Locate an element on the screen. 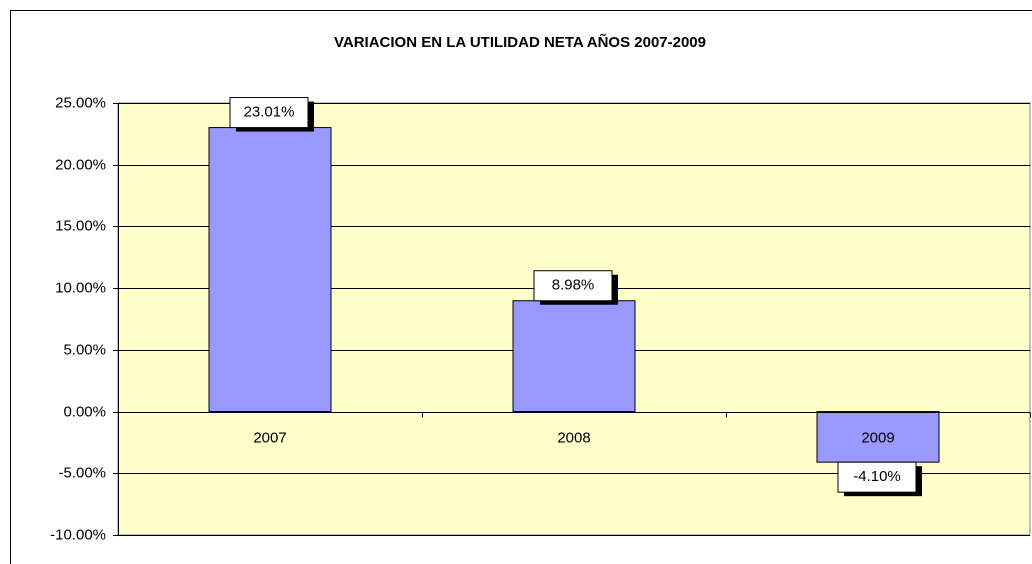  x-tick-label: 2008 is located at coordinates (573, 438).